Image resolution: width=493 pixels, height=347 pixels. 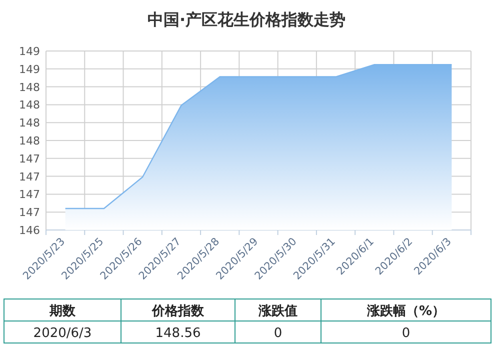 What do you see at coordinates (278, 311) in the screenshot?
I see `text: 涨跌值` at bounding box center [278, 311].